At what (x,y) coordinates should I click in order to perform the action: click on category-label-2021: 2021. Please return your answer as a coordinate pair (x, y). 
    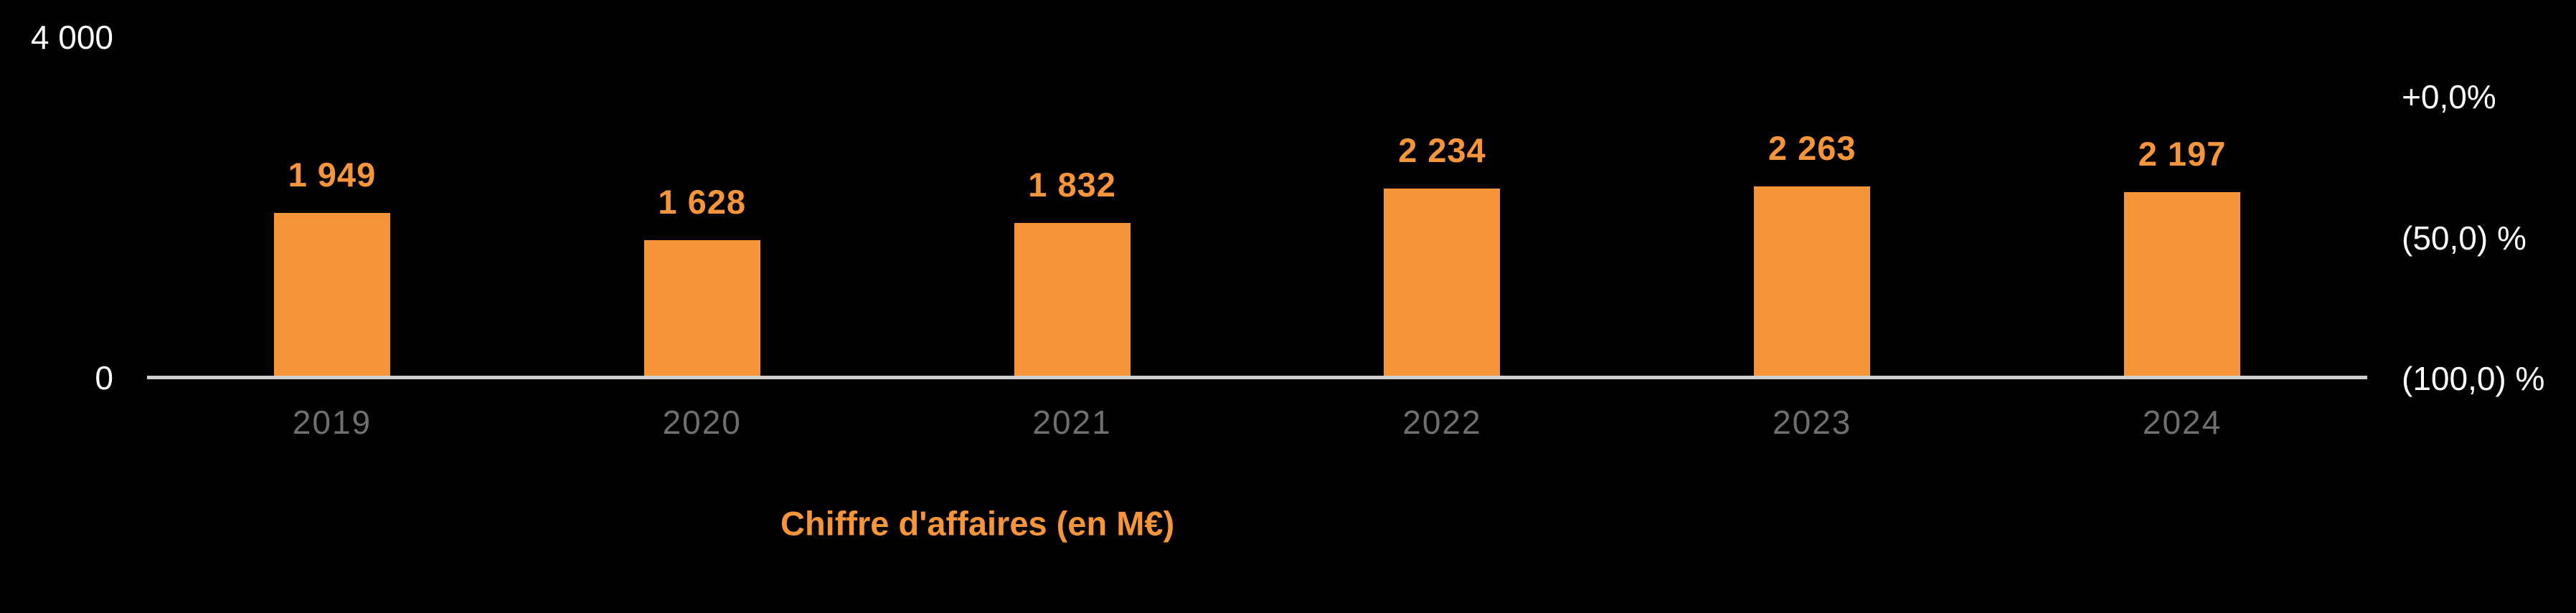
    Looking at the image, I should click on (1072, 422).